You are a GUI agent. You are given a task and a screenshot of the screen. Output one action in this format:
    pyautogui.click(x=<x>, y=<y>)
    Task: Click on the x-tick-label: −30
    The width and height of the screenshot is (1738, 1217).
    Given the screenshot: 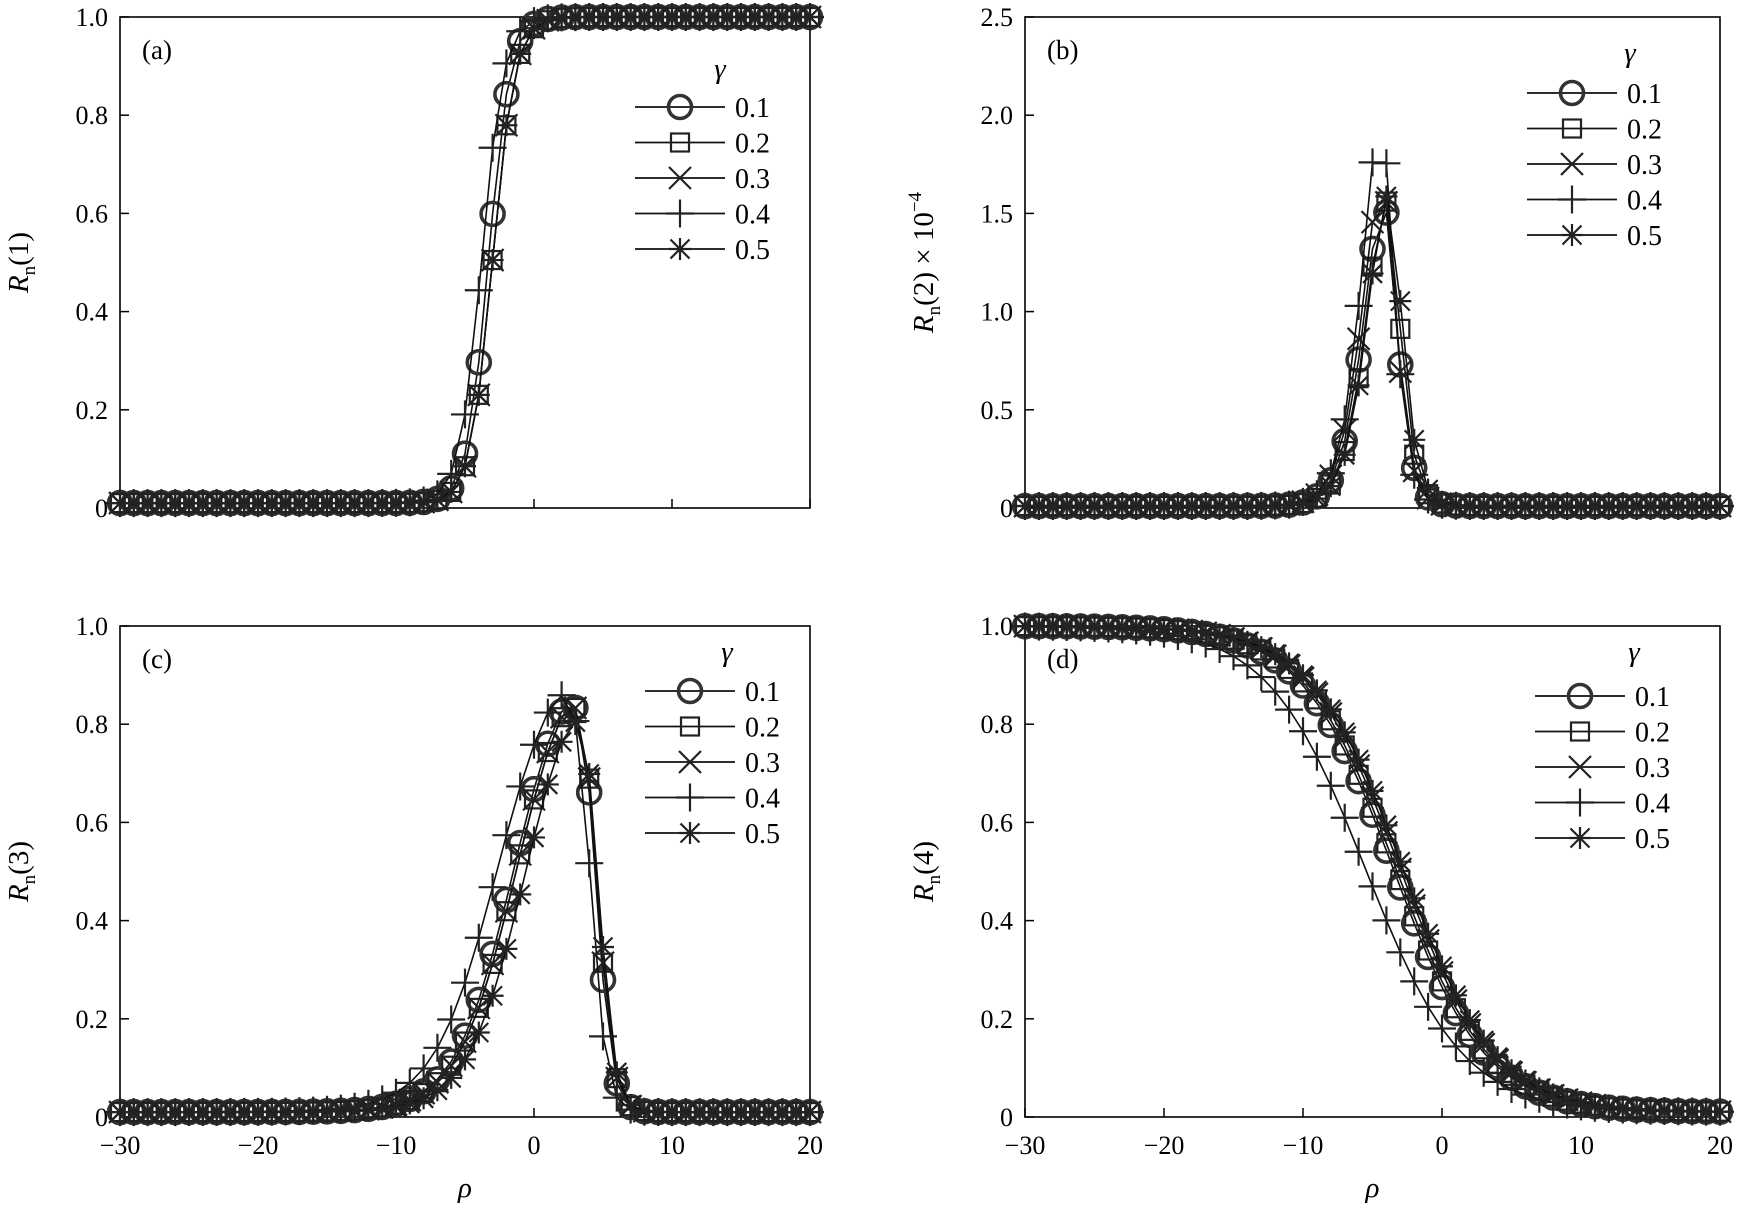 What is the action you would take?
    pyautogui.click(x=1025, y=1145)
    